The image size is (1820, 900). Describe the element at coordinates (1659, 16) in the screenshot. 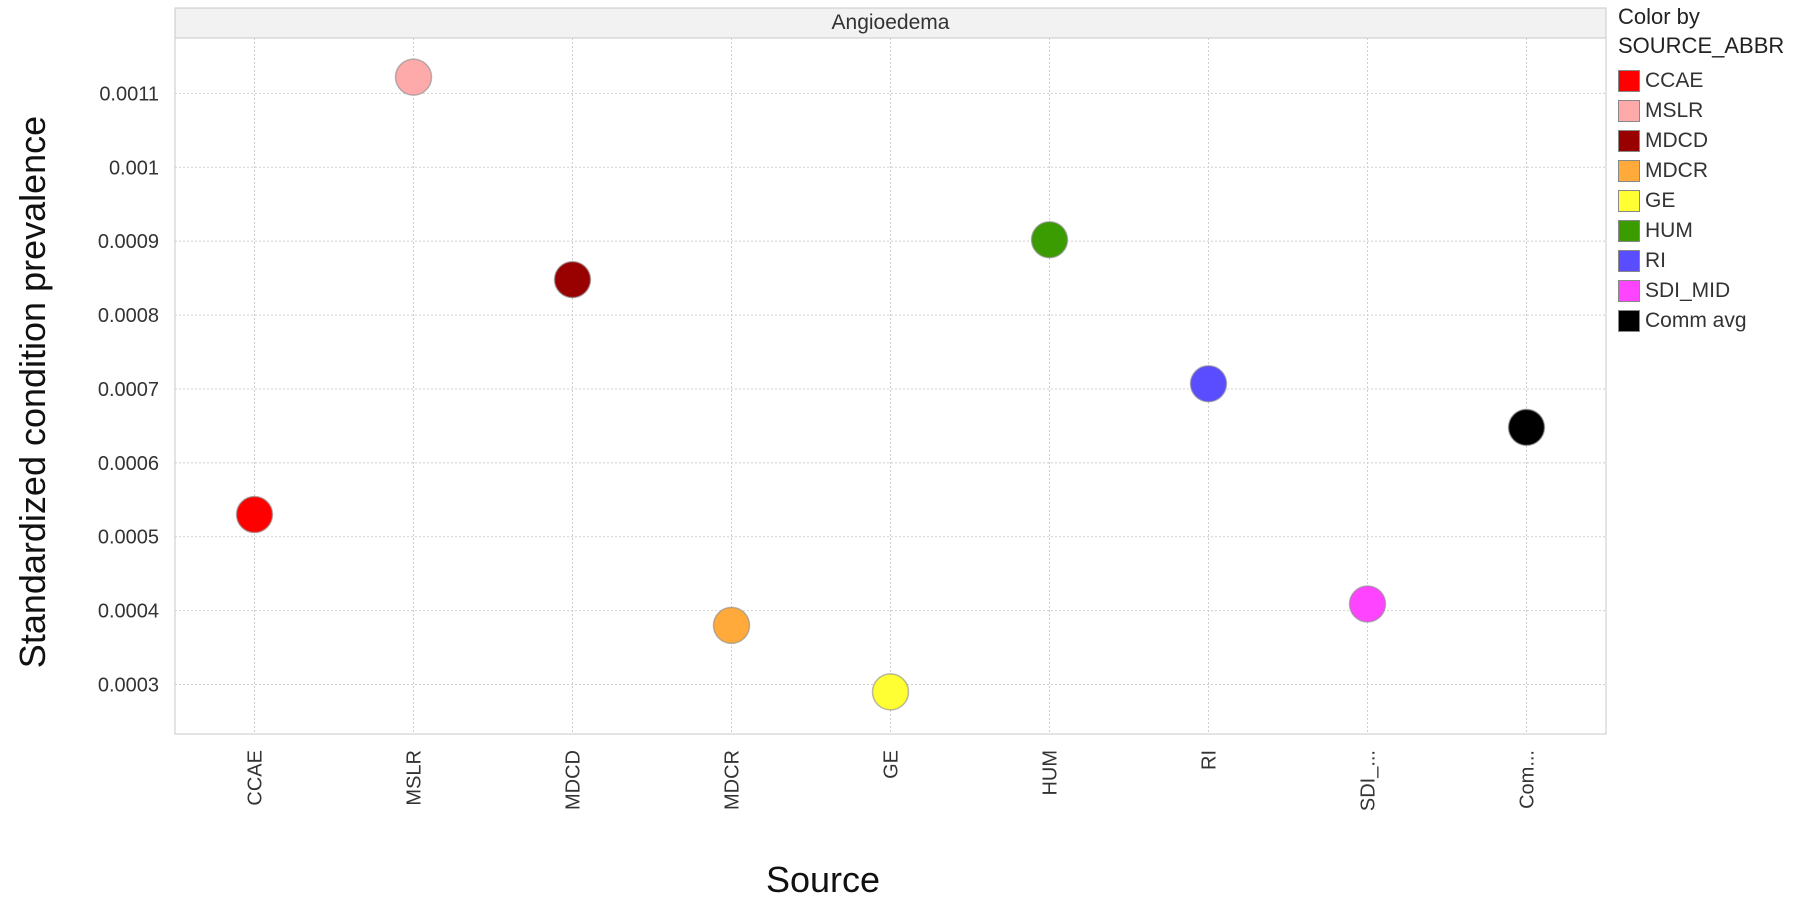

I see `legend-title-line1: Color by` at that location.